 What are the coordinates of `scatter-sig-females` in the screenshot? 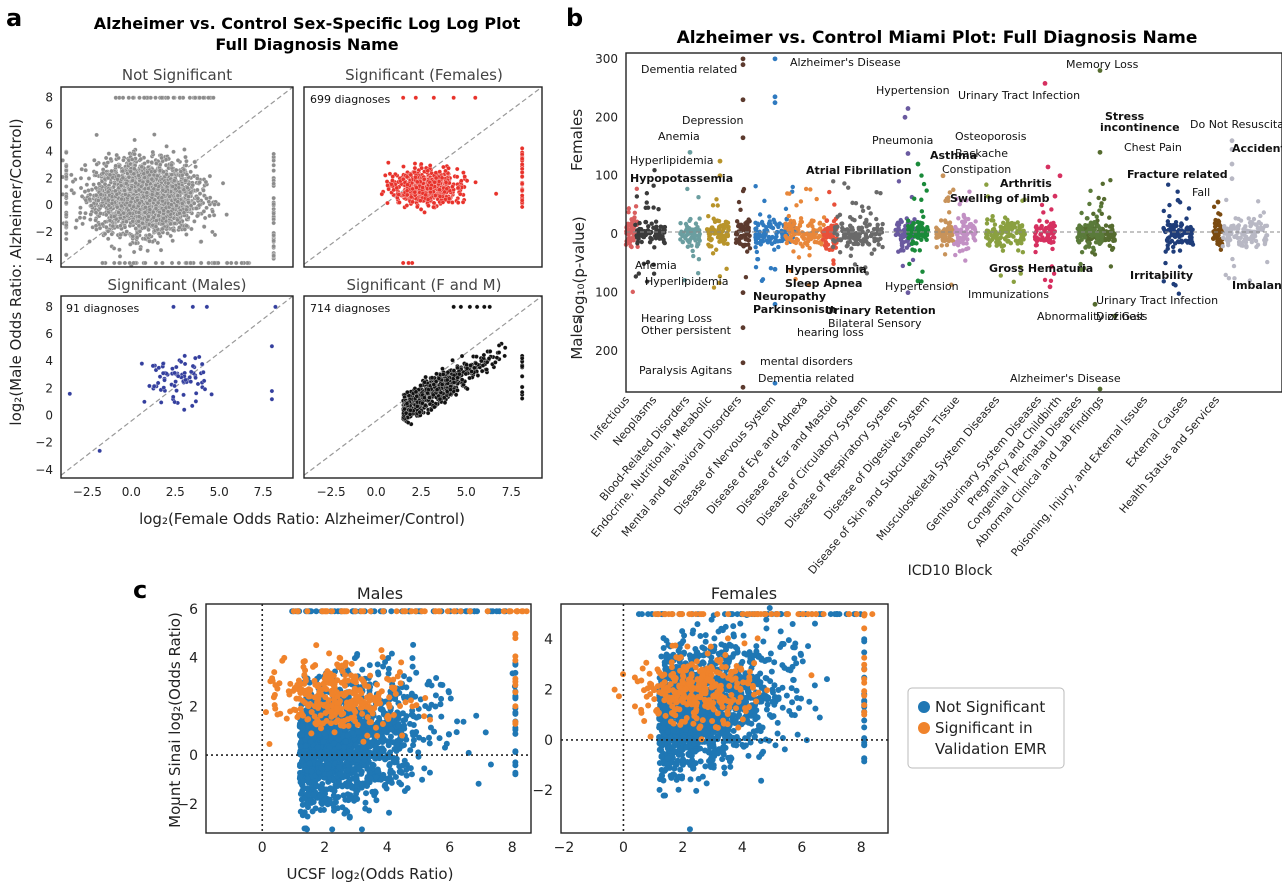 It's located at (423, 176).